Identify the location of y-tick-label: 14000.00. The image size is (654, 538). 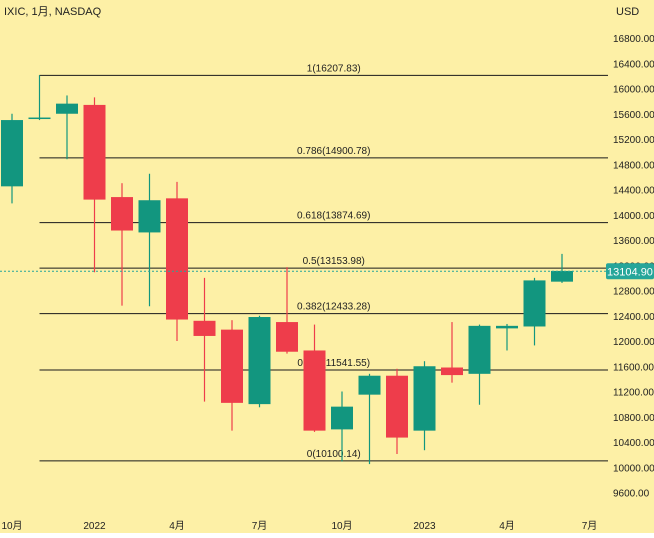
(633, 216).